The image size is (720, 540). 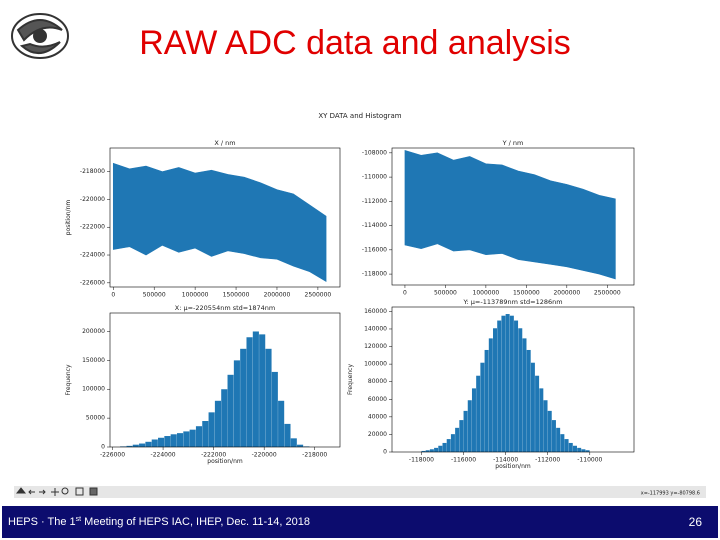 I want to click on x-tick-label: 2500000, so click(x=607, y=293).